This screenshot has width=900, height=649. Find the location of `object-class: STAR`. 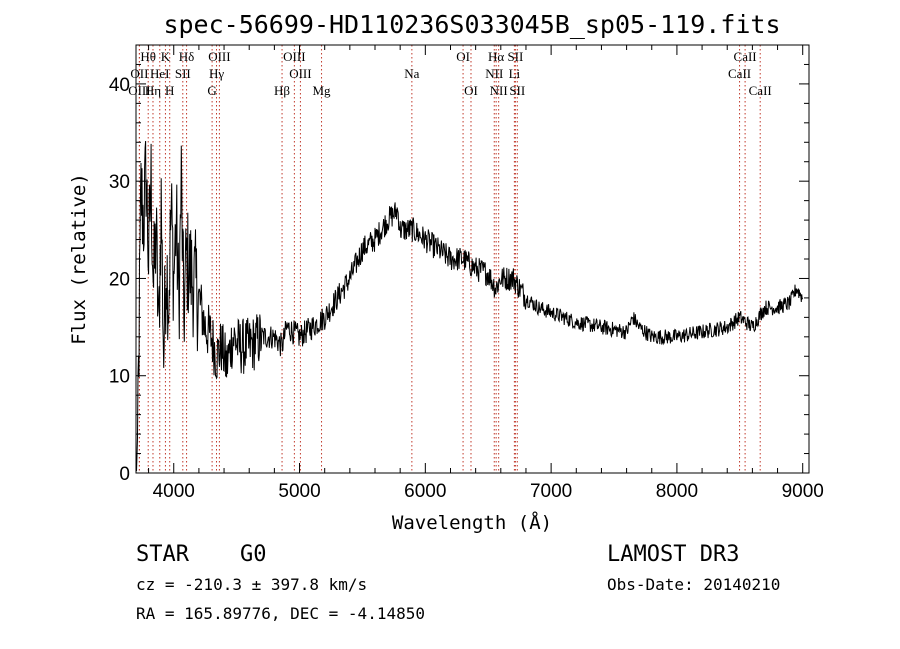

object-class: STAR is located at coordinates (163, 554).